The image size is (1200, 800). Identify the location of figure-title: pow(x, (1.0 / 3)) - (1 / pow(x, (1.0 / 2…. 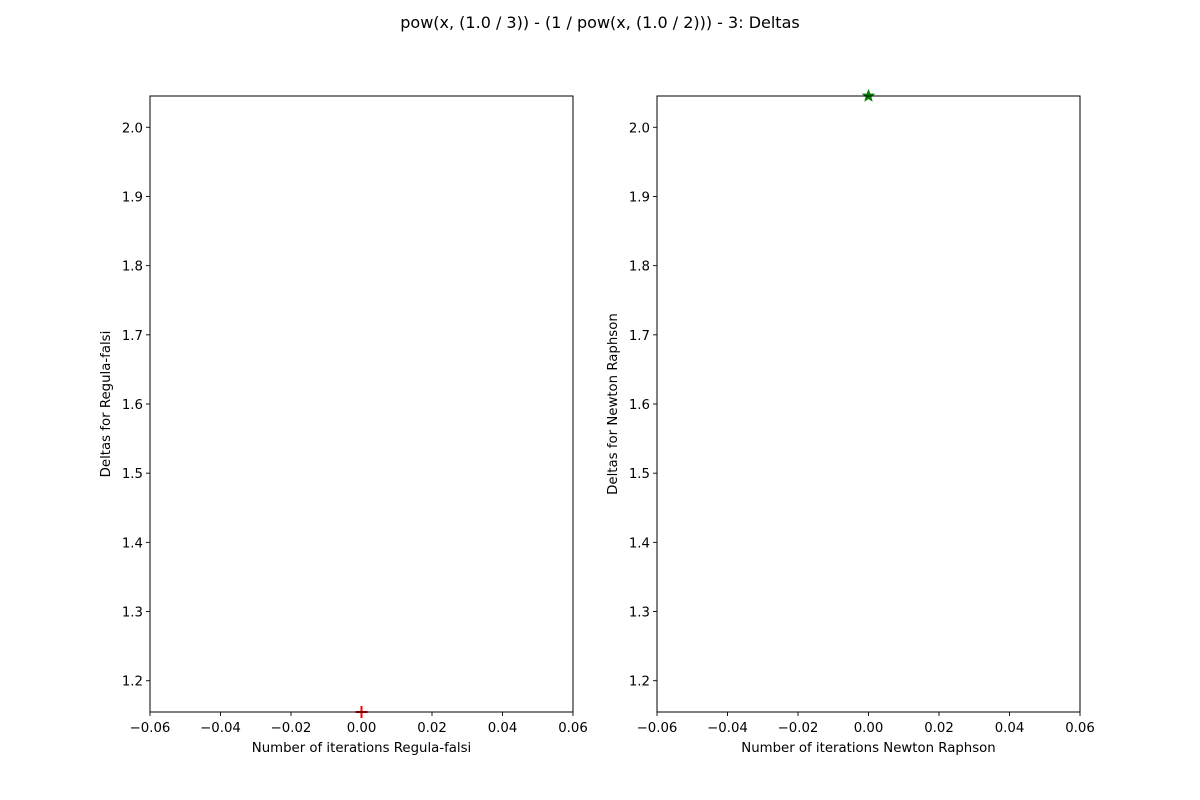
(599, 22).